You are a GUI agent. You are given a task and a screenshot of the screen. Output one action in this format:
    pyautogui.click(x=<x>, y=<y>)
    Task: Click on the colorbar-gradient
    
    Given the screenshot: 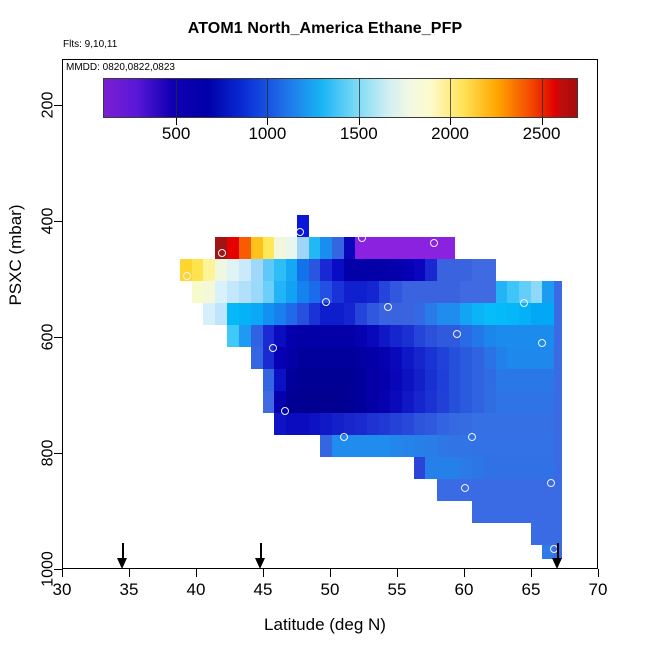 What is the action you would take?
    pyautogui.click(x=340, y=98)
    